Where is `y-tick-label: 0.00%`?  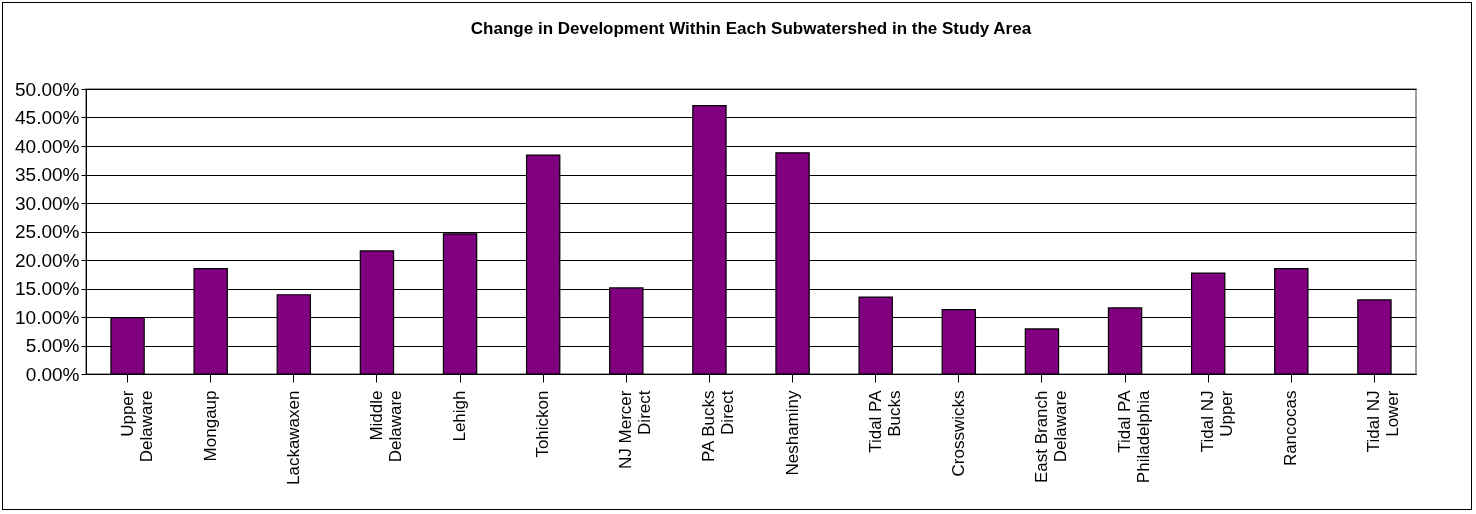
y-tick-label: 0.00% is located at coordinates (52, 374).